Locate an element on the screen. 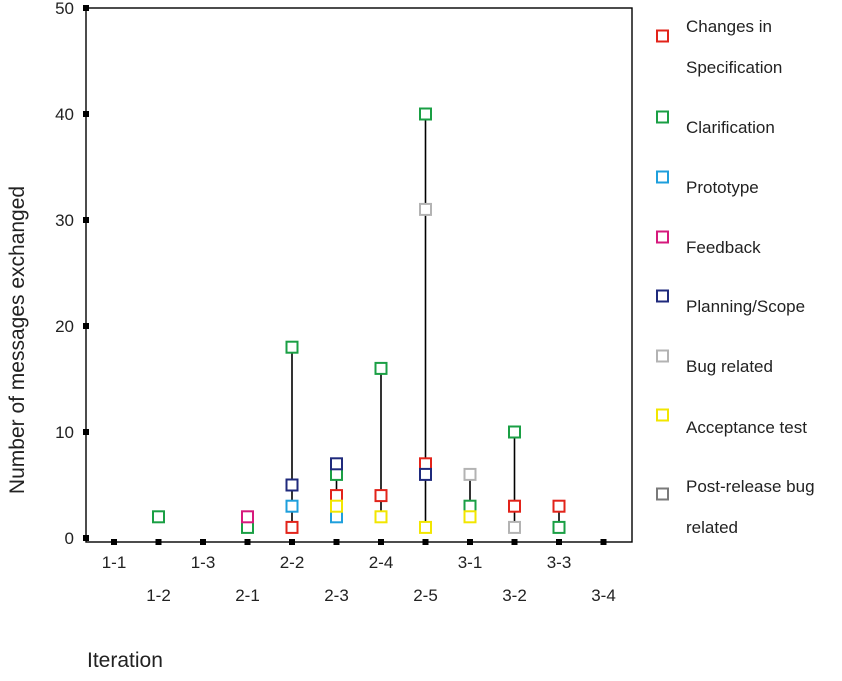 The image size is (842, 681). x-tick-label: 2-4 is located at coordinates (381, 562).